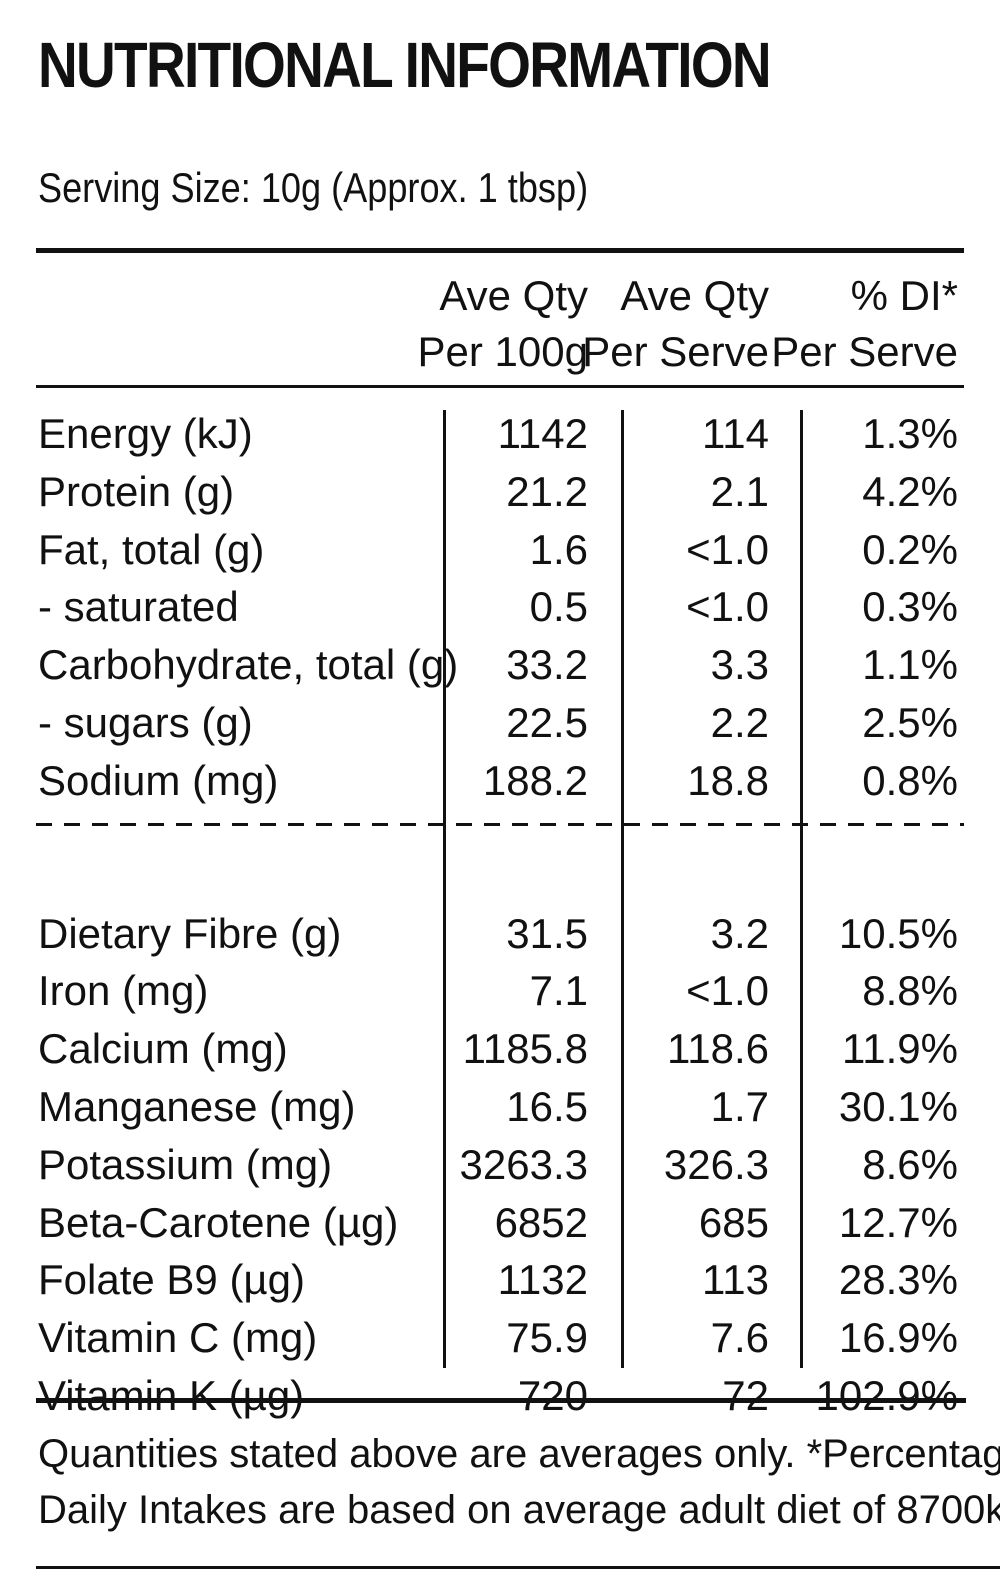  I want to click on nutrient-name: - sugars (g), so click(145, 722).